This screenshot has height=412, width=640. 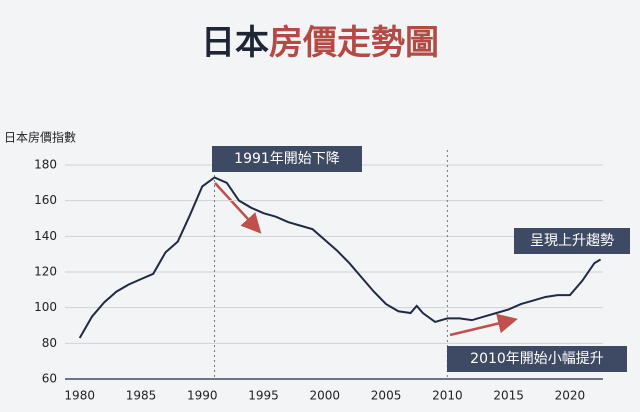 What do you see at coordinates (570, 396) in the screenshot?
I see `x-tick-label: 2020` at bounding box center [570, 396].